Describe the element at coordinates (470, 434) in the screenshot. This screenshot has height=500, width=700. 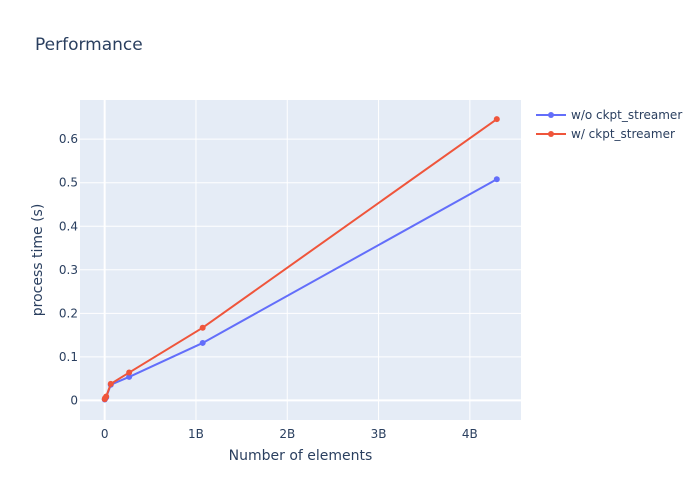
I see `x-tick-label: 4B` at that location.